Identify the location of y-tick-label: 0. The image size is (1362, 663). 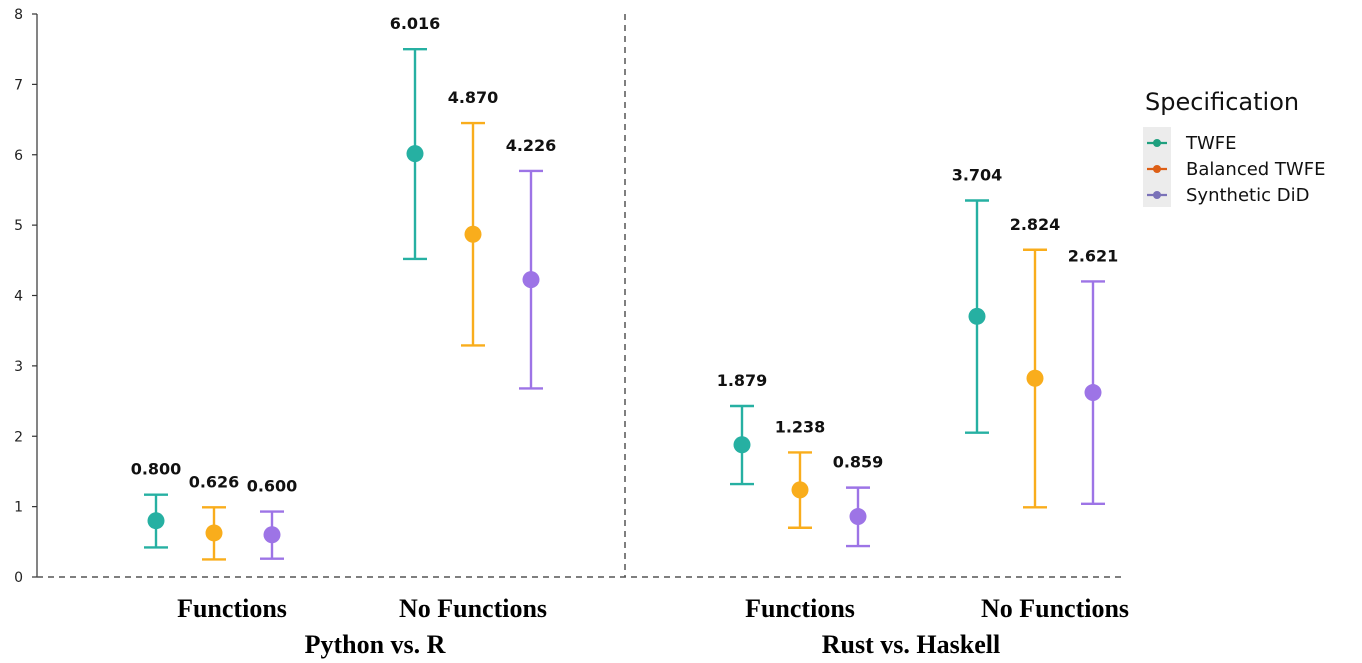
(18, 578).